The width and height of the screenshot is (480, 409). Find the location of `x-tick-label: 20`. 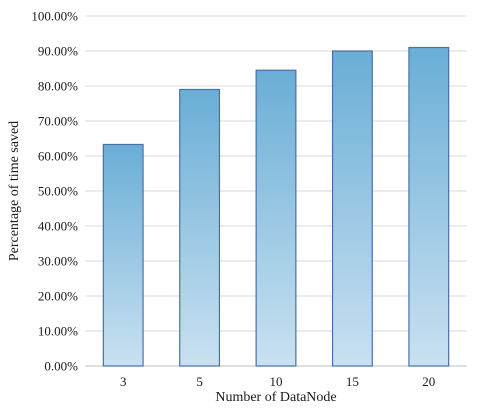

x-tick-label: 20 is located at coordinates (428, 381).